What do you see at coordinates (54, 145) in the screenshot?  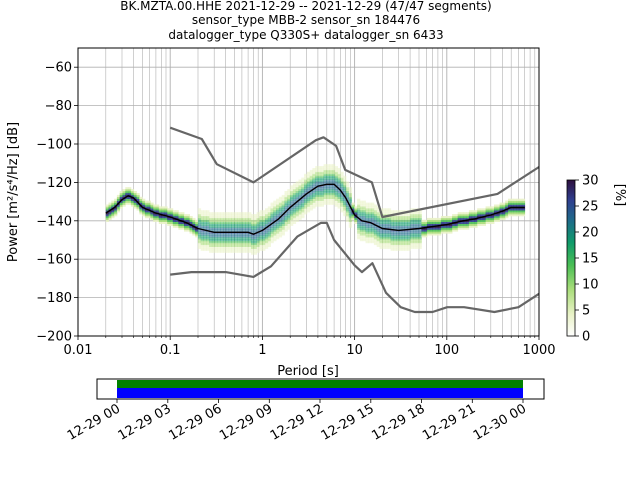 I see `y-tick-label: −100` at bounding box center [54, 145].